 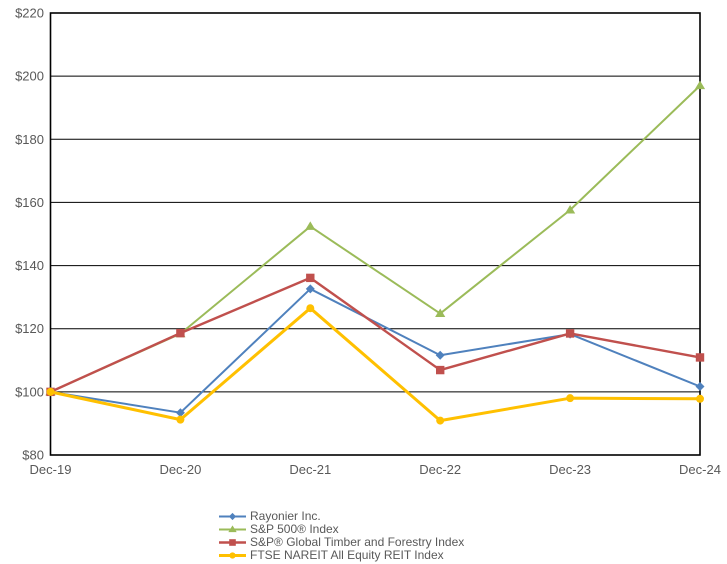 I want to click on y-axis-tick-label: $200, so click(x=29, y=76).